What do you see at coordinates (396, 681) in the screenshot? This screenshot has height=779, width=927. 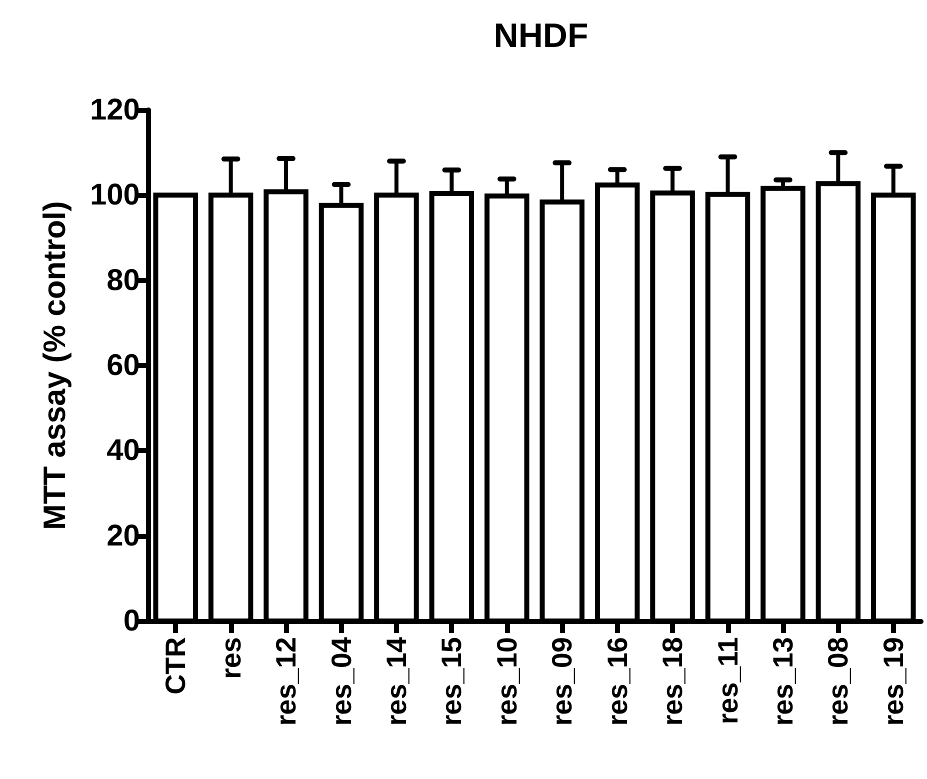 I see `x-tick-label: res_14` at bounding box center [396, 681].